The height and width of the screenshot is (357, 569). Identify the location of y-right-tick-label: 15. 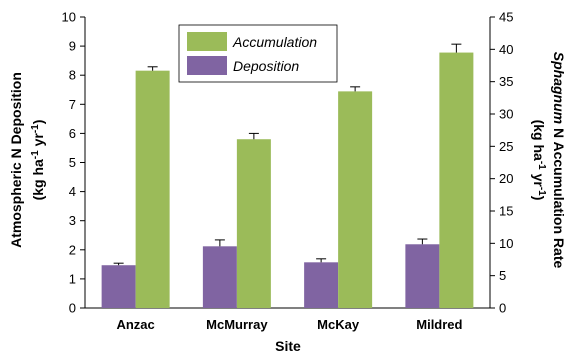
(506, 211).